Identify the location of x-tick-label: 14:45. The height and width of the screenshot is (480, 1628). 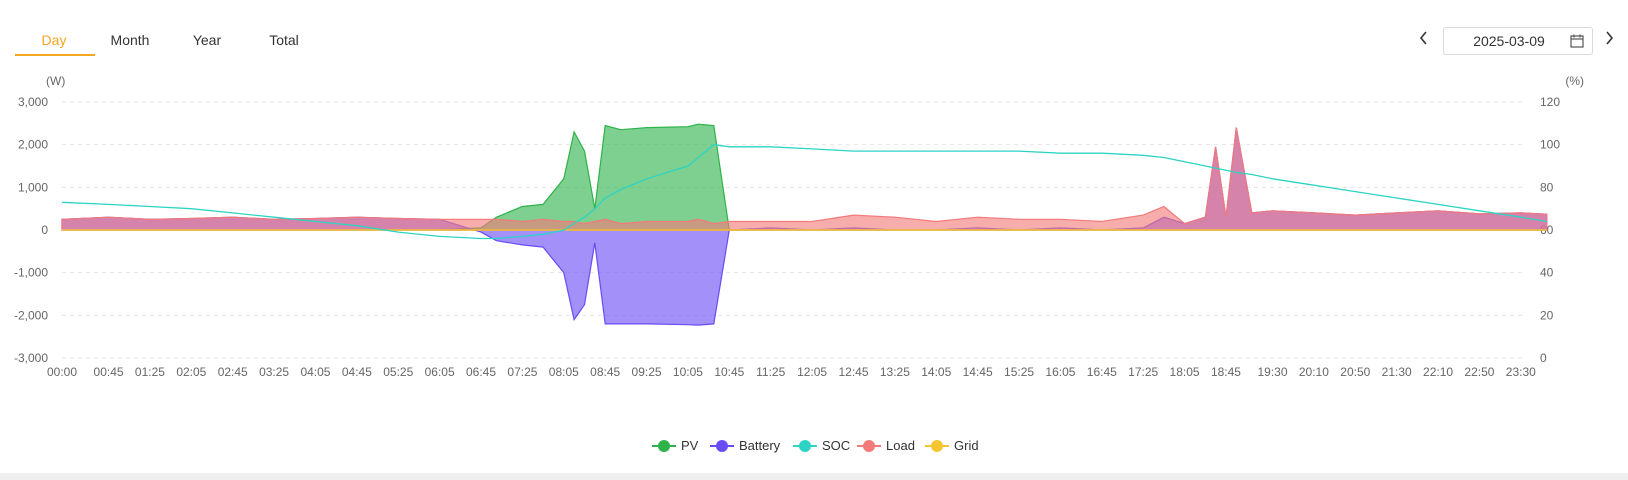
(978, 372).